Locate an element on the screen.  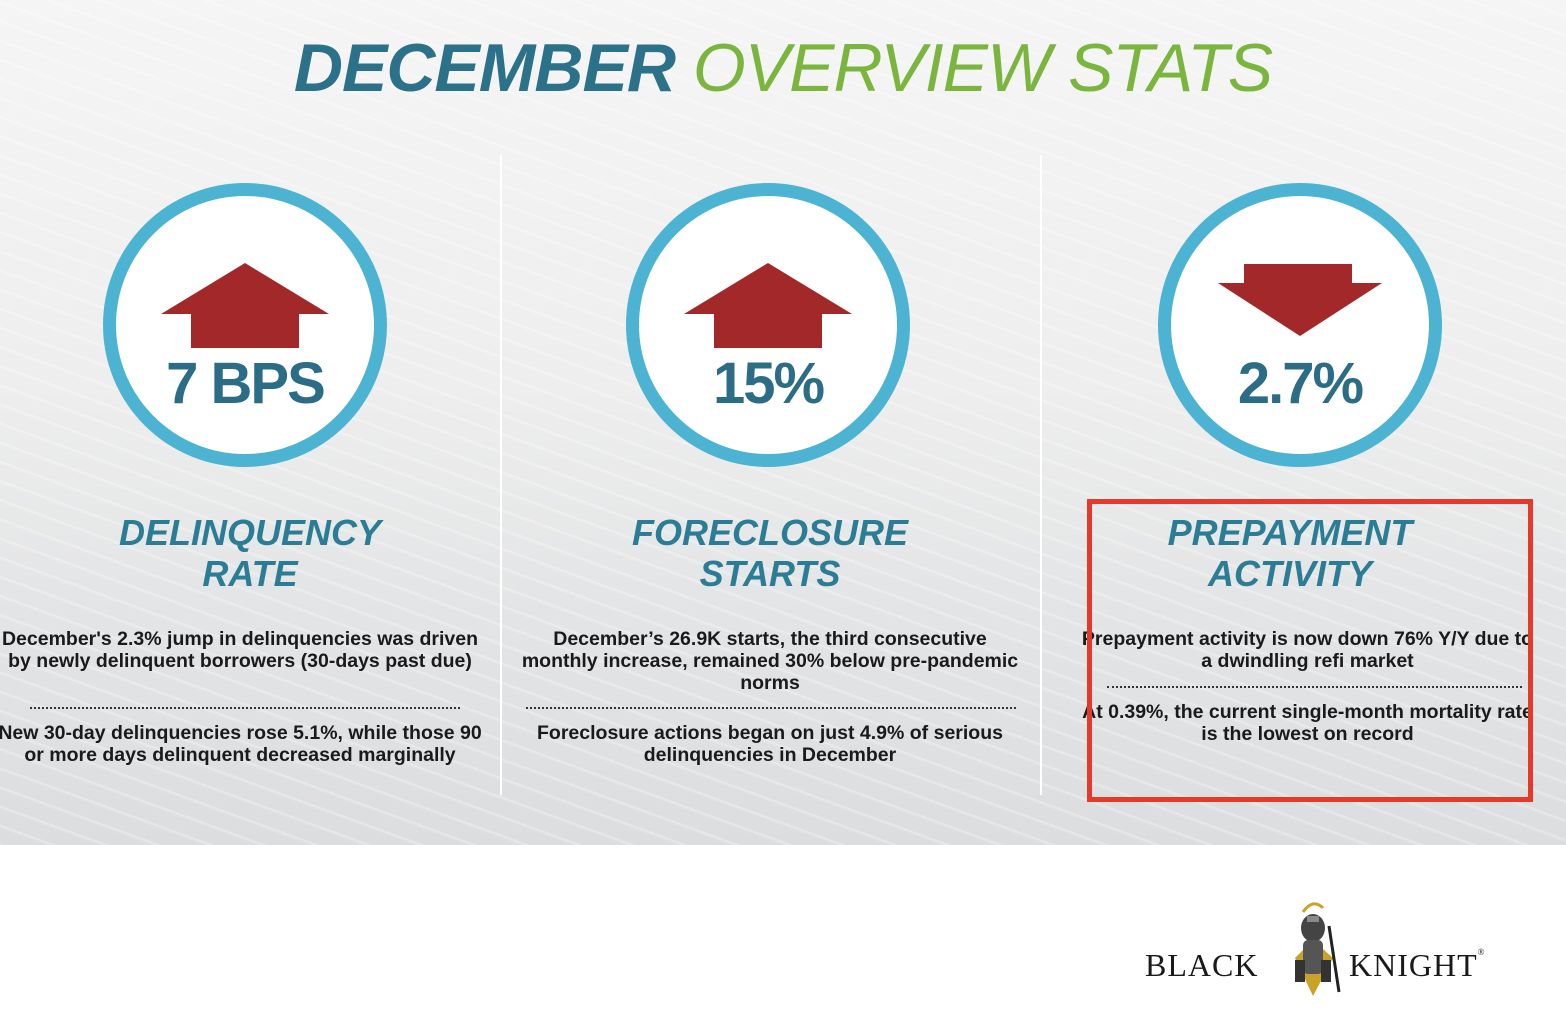
black-knight-logo: BLACK KNIGHT® is located at coordinates (1325, 950).